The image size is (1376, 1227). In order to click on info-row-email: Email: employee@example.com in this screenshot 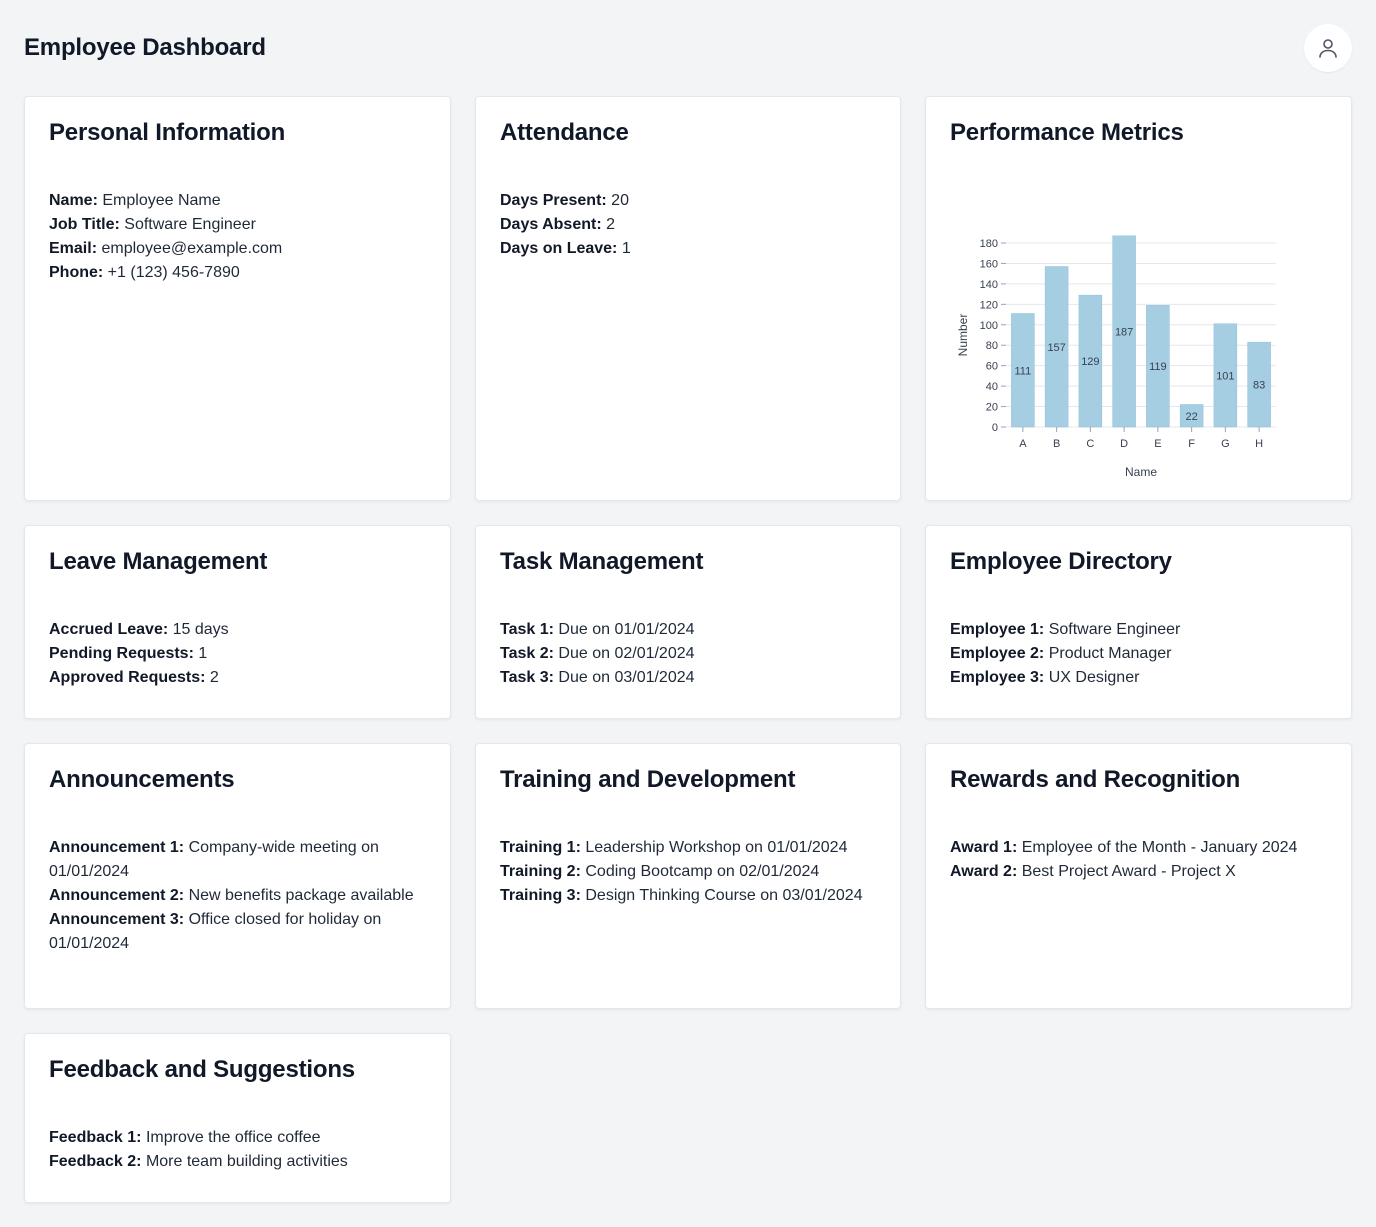, I will do `click(237, 249)`.